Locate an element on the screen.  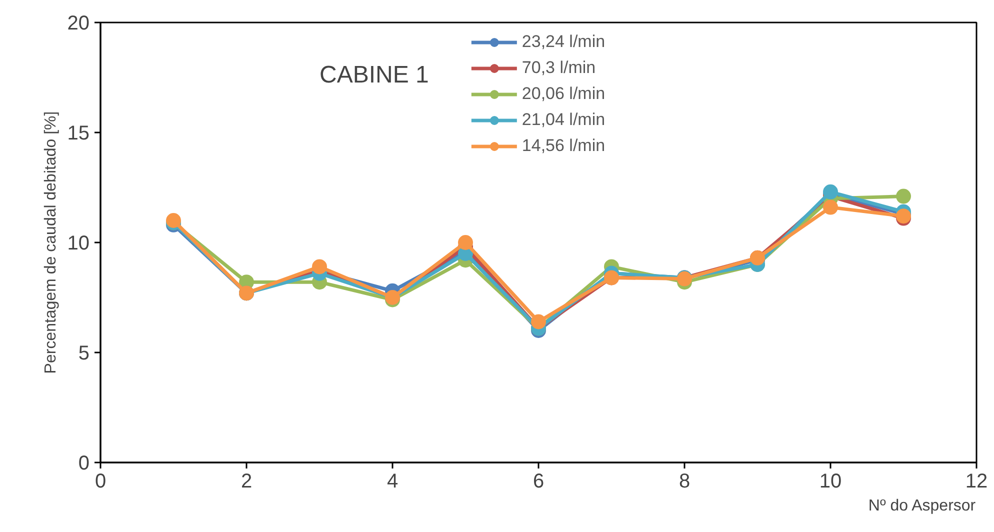
x-tick-label: 8 is located at coordinates (684, 481).